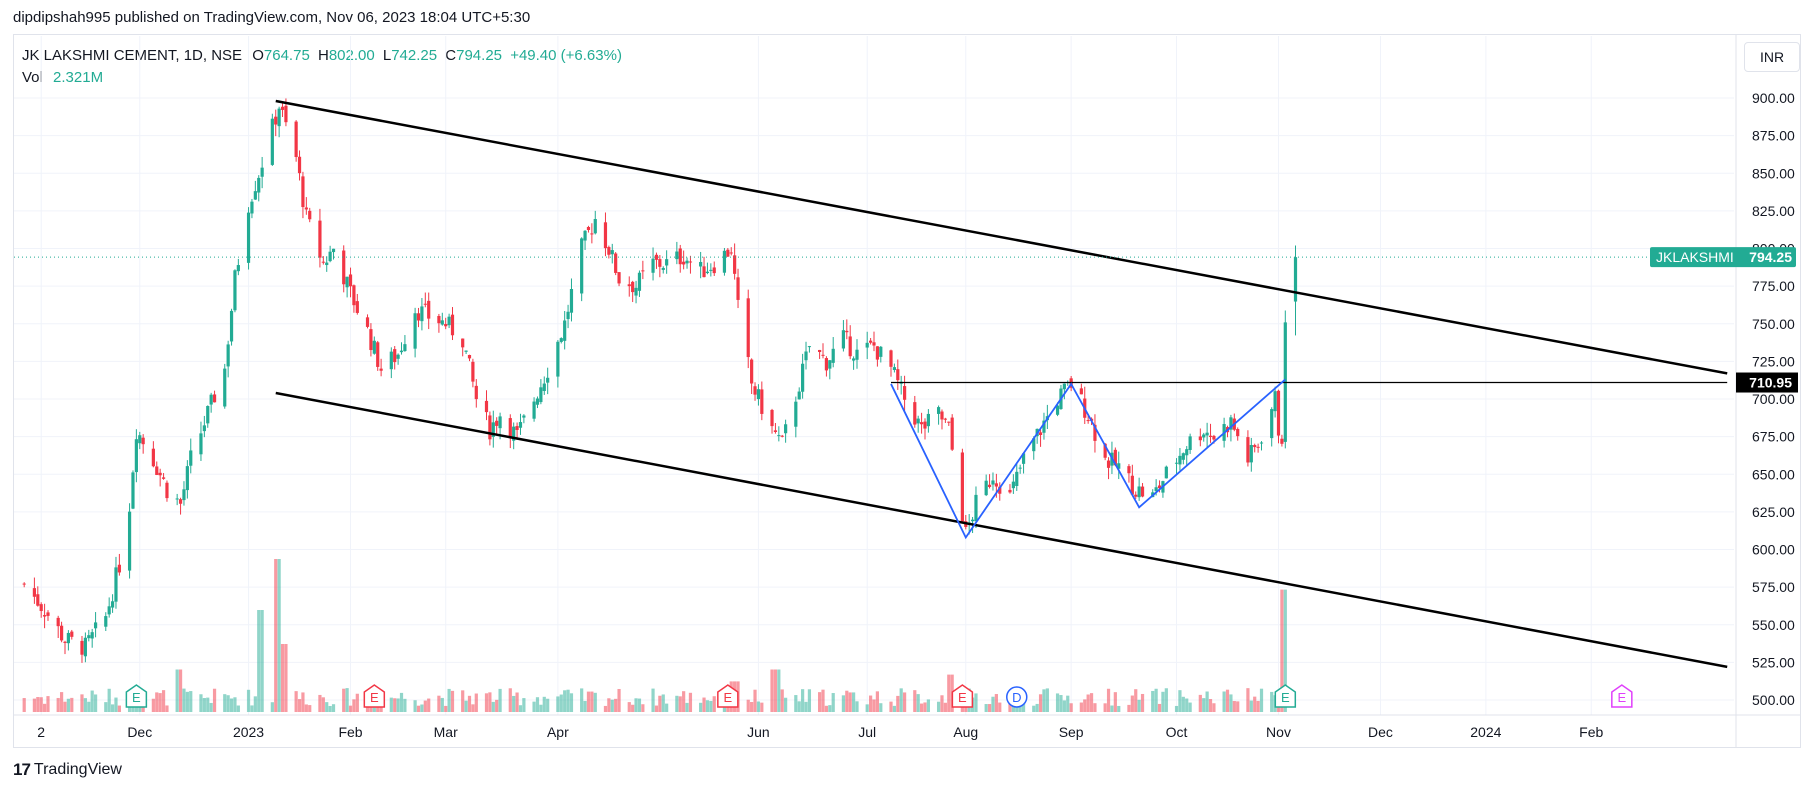 This screenshot has height=792, width=1814. Describe the element at coordinates (1773, 700) in the screenshot. I see `y-tick-label: 500.00` at that location.